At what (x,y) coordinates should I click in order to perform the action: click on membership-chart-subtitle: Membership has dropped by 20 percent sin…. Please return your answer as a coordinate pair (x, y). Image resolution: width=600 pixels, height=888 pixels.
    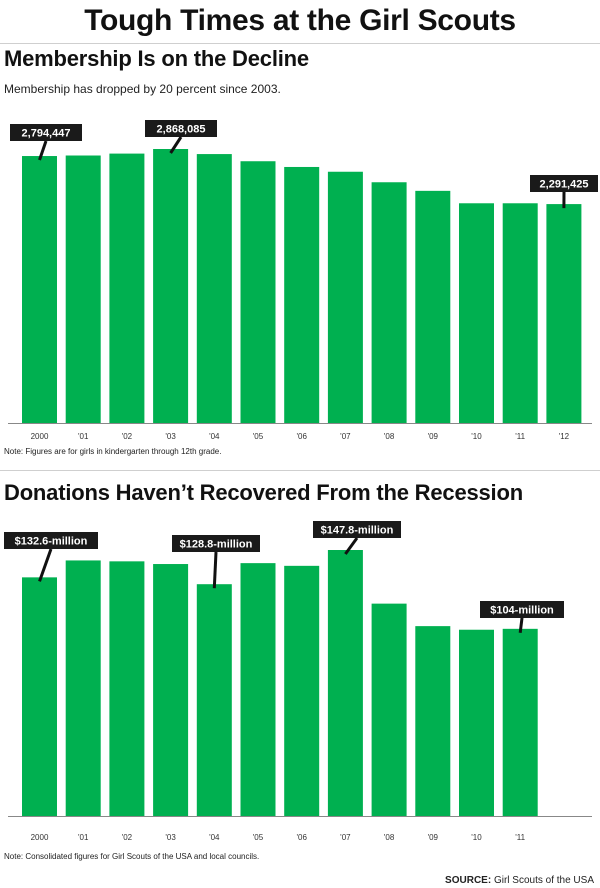
    Looking at the image, I should click on (142, 89).